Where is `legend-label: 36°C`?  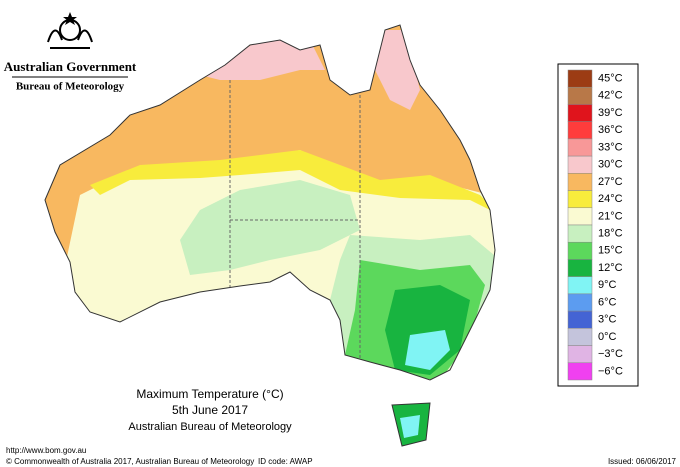
legend-label: 36°C is located at coordinates (610, 130).